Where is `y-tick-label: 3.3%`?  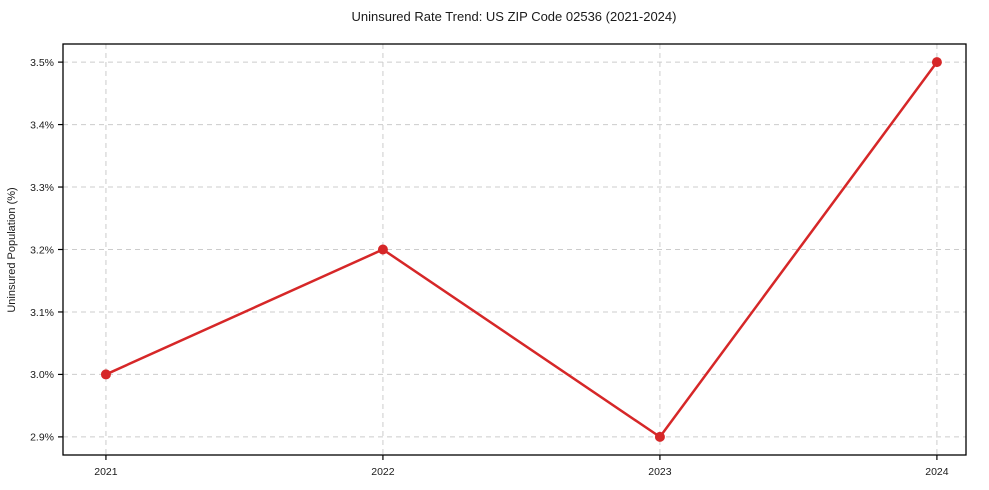 y-tick-label: 3.3% is located at coordinates (42, 188).